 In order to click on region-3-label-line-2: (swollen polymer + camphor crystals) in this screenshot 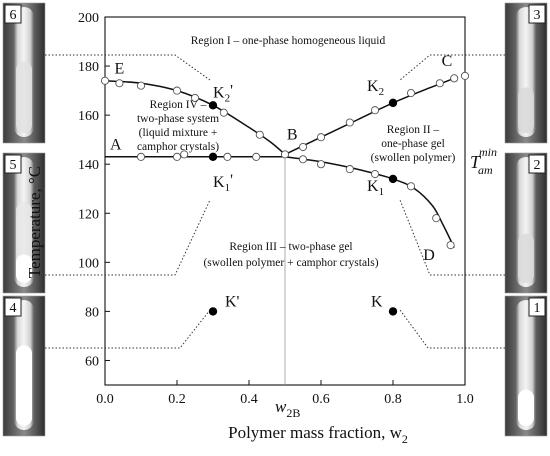, I will do `click(290, 263)`.